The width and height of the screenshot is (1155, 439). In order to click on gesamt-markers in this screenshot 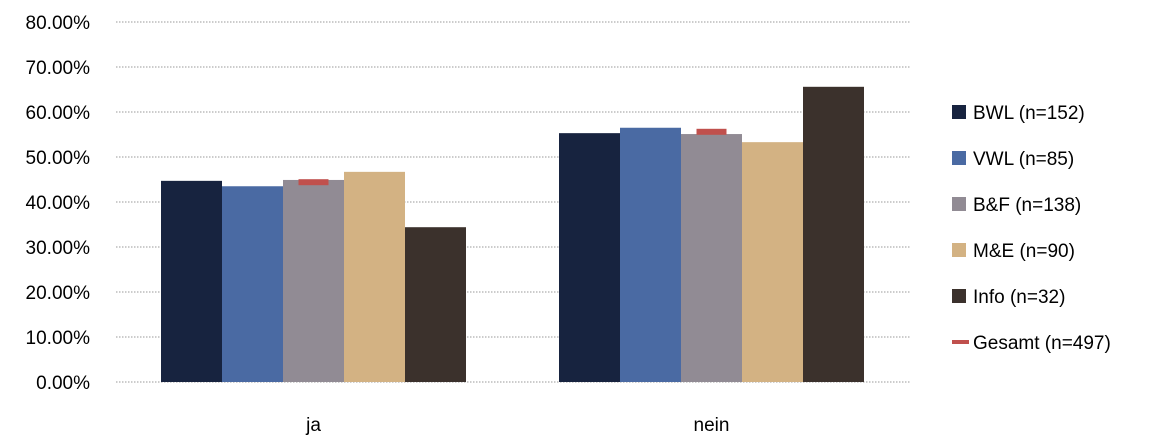, I will do `click(512, 157)`.